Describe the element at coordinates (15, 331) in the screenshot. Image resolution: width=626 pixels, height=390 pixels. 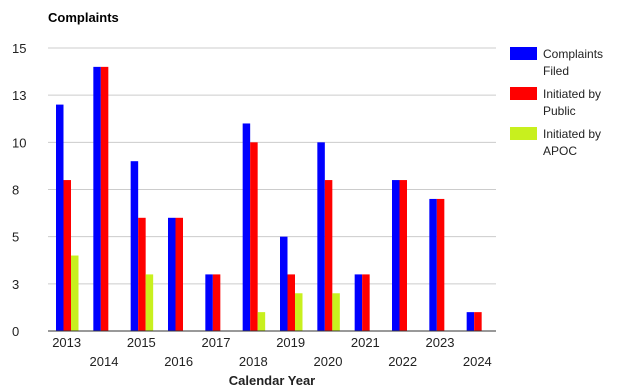
I see `y-tick-label: 0` at that location.